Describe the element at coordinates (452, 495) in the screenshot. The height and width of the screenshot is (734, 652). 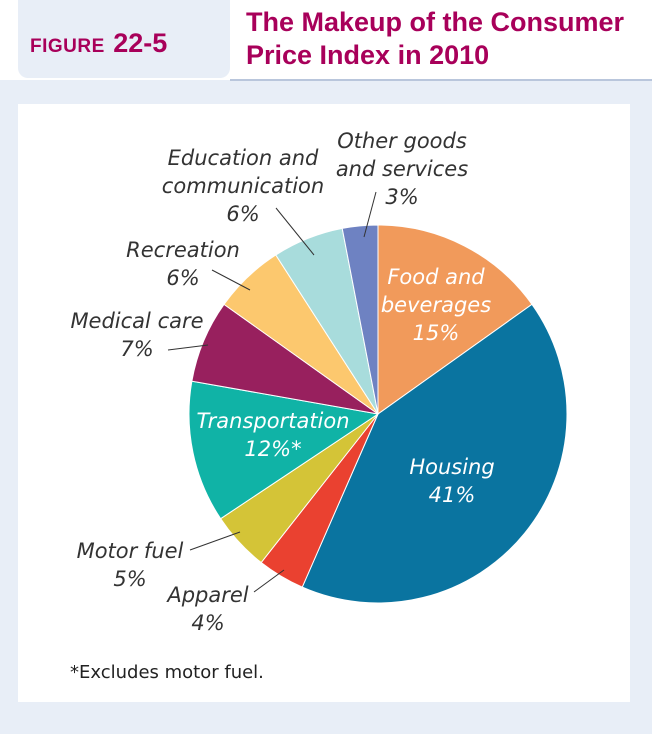
I see `slice-value-housing: 41%` at that location.